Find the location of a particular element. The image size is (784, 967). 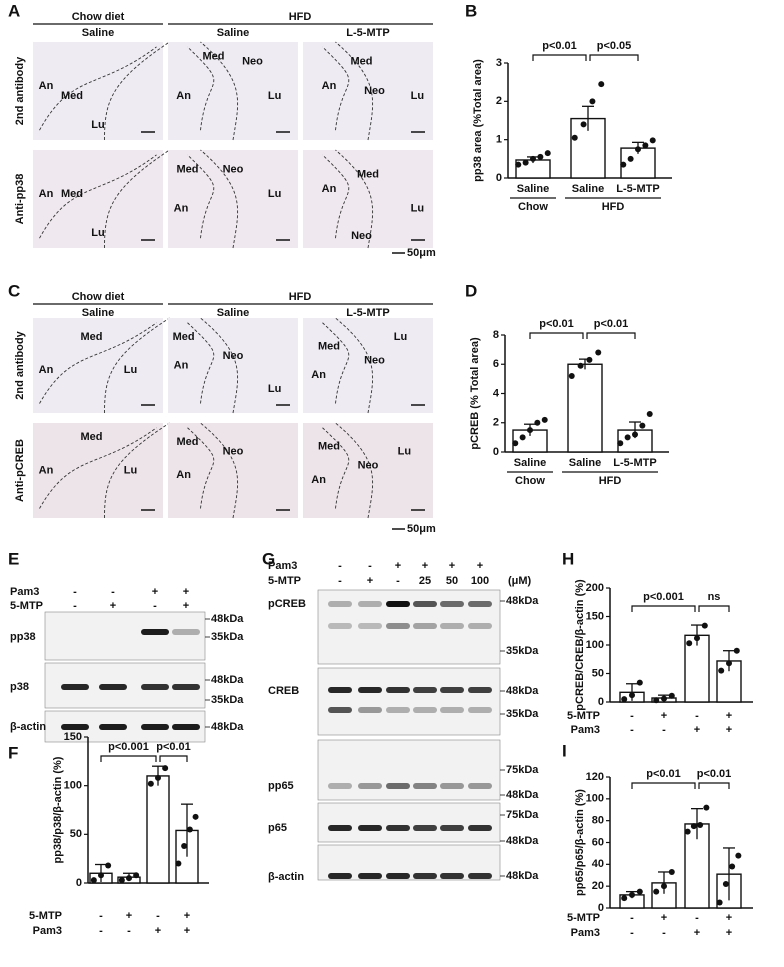

y-tick-label: 60 is located at coordinates (598, 842).